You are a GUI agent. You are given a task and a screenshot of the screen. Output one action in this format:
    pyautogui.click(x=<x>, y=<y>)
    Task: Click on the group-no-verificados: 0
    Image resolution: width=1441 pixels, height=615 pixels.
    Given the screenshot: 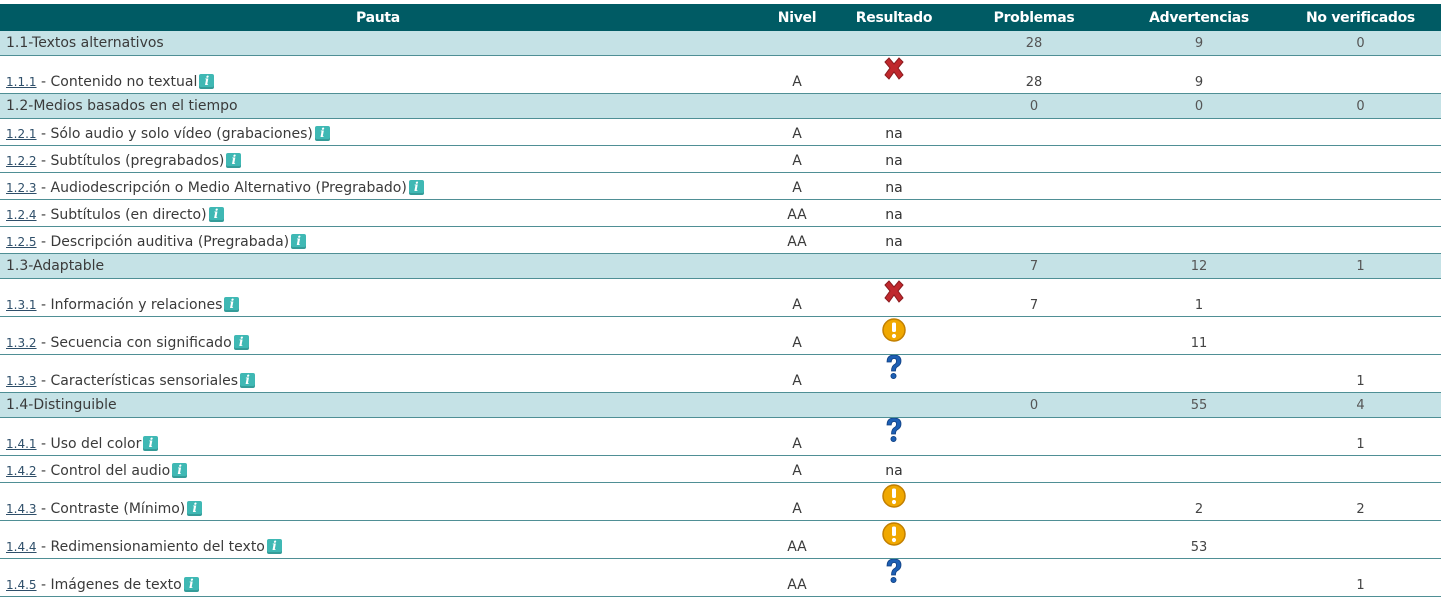 What is the action you would take?
    pyautogui.click(x=1360, y=106)
    